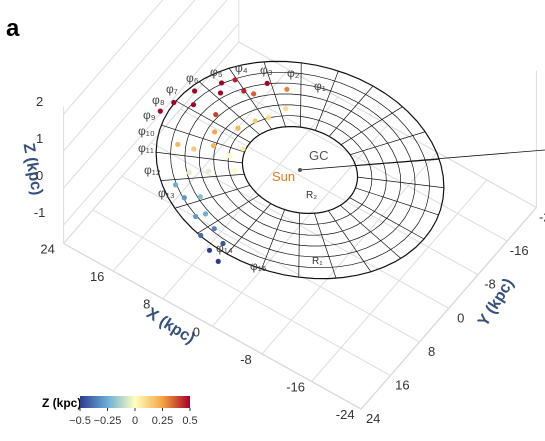 The height and width of the screenshot is (441, 545). I want to click on phi-label: φ₂, so click(293, 73).